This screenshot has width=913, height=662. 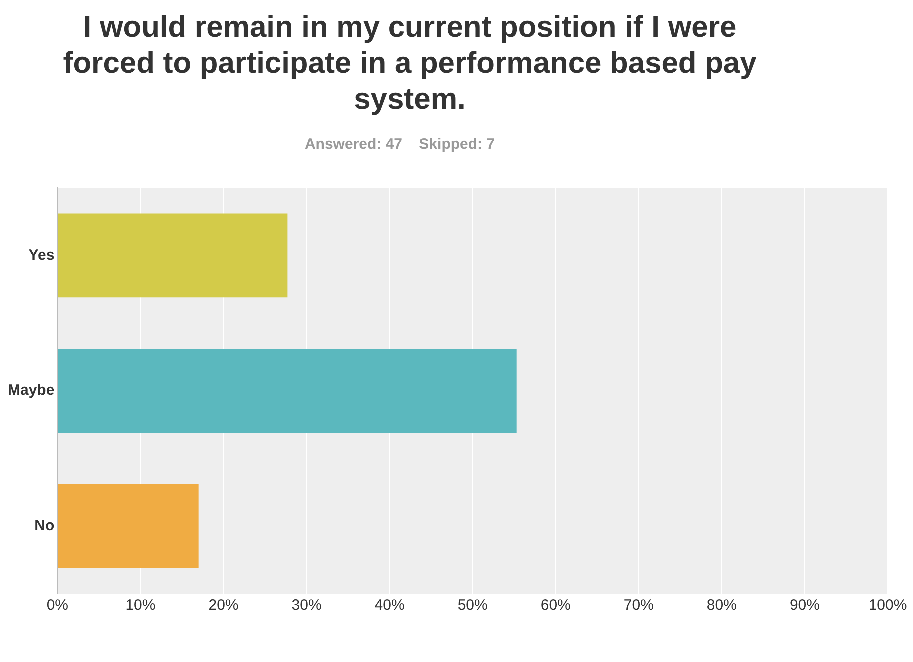 I want to click on y-tick-label: Maybe, so click(x=31, y=391).